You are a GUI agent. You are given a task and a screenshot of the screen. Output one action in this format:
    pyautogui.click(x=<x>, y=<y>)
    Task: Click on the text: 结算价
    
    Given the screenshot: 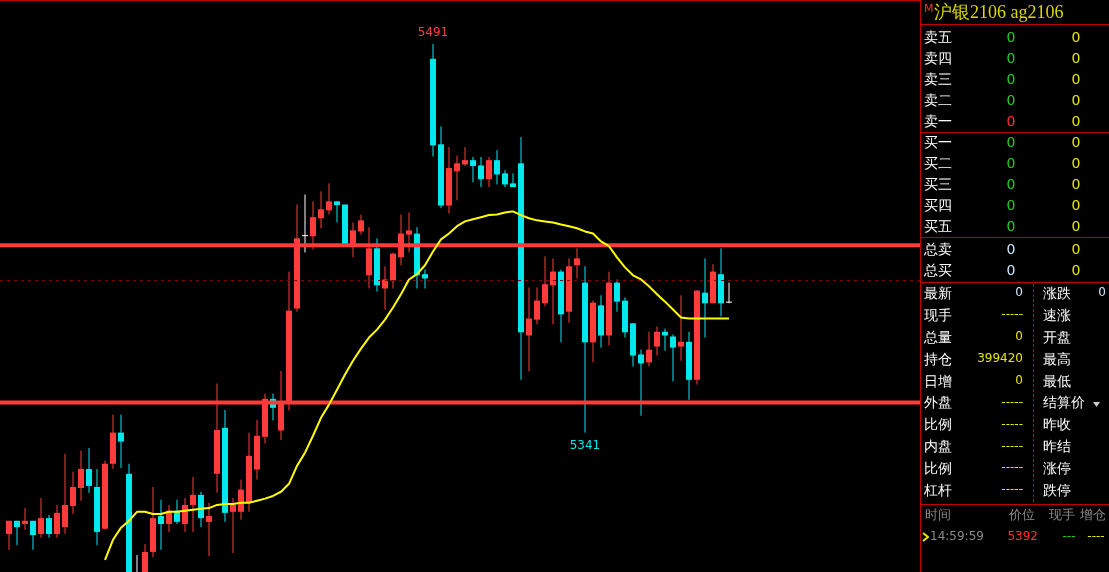 What is the action you would take?
    pyautogui.click(x=1064, y=402)
    